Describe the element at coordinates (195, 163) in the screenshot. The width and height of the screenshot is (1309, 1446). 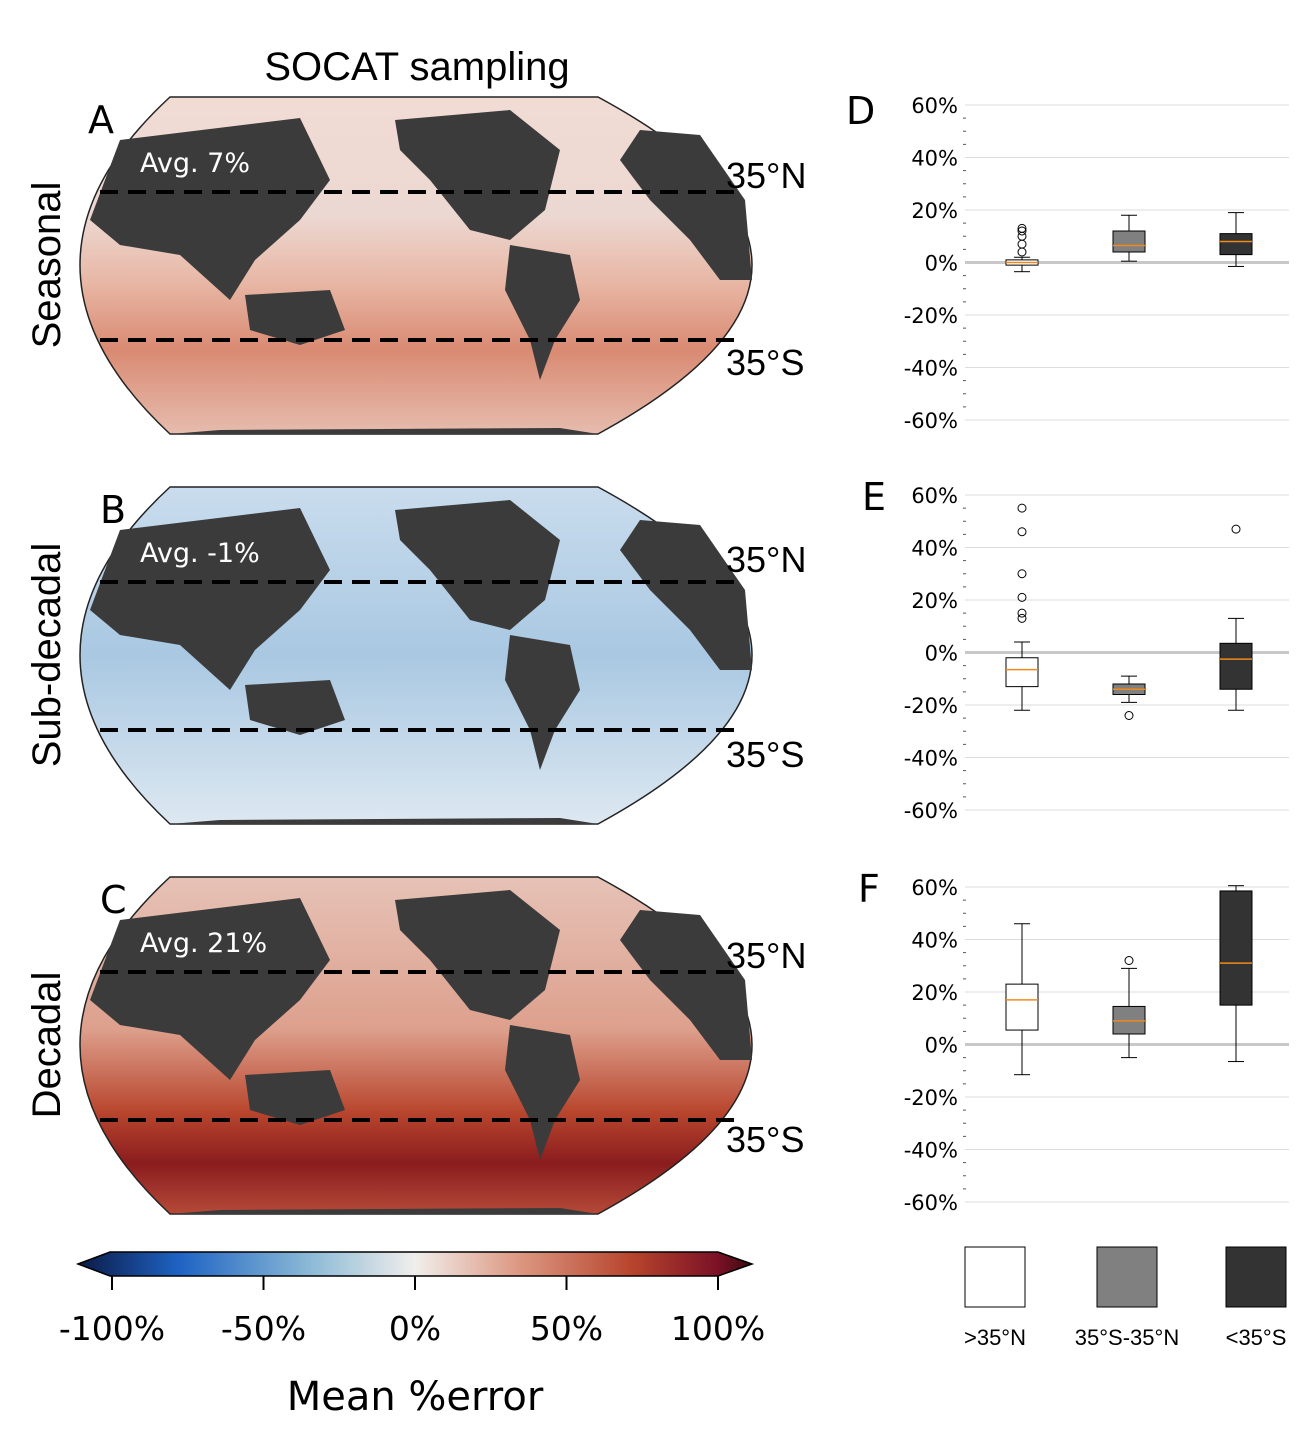
I see `avg-annotation: Avg. 7%` at that location.